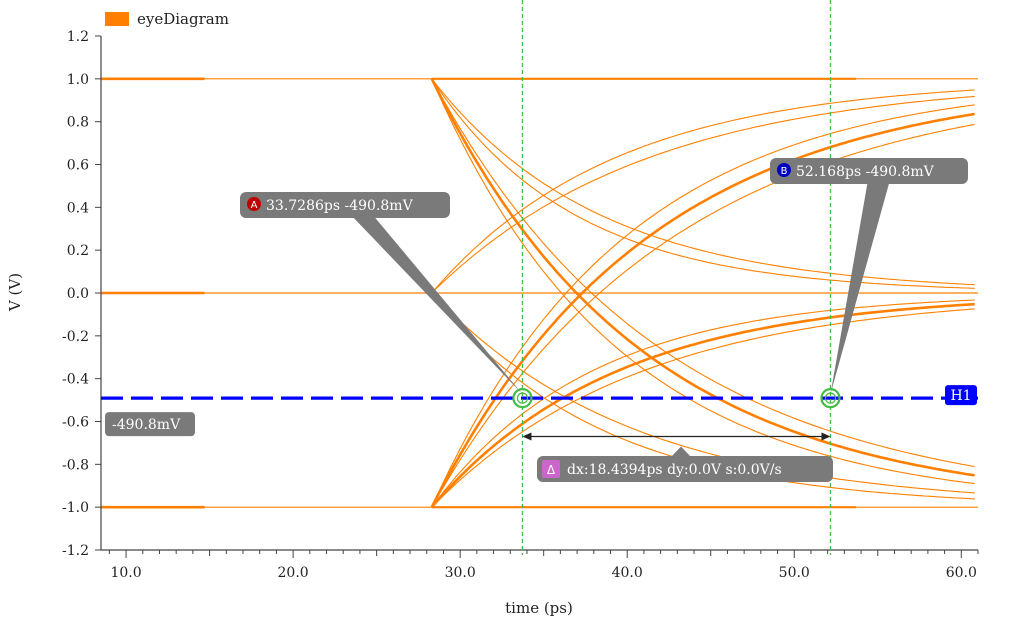 The height and width of the screenshot is (628, 1013). I want to click on x-tick-label: 10.0, so click(125, 573).